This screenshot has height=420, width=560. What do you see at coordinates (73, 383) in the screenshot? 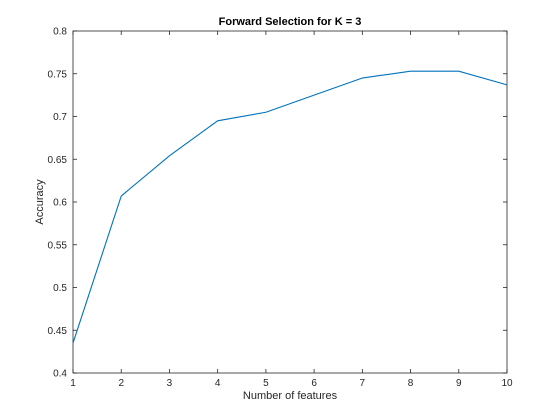
I see `x-tick-label: 1` at bounding box center [73, 383].